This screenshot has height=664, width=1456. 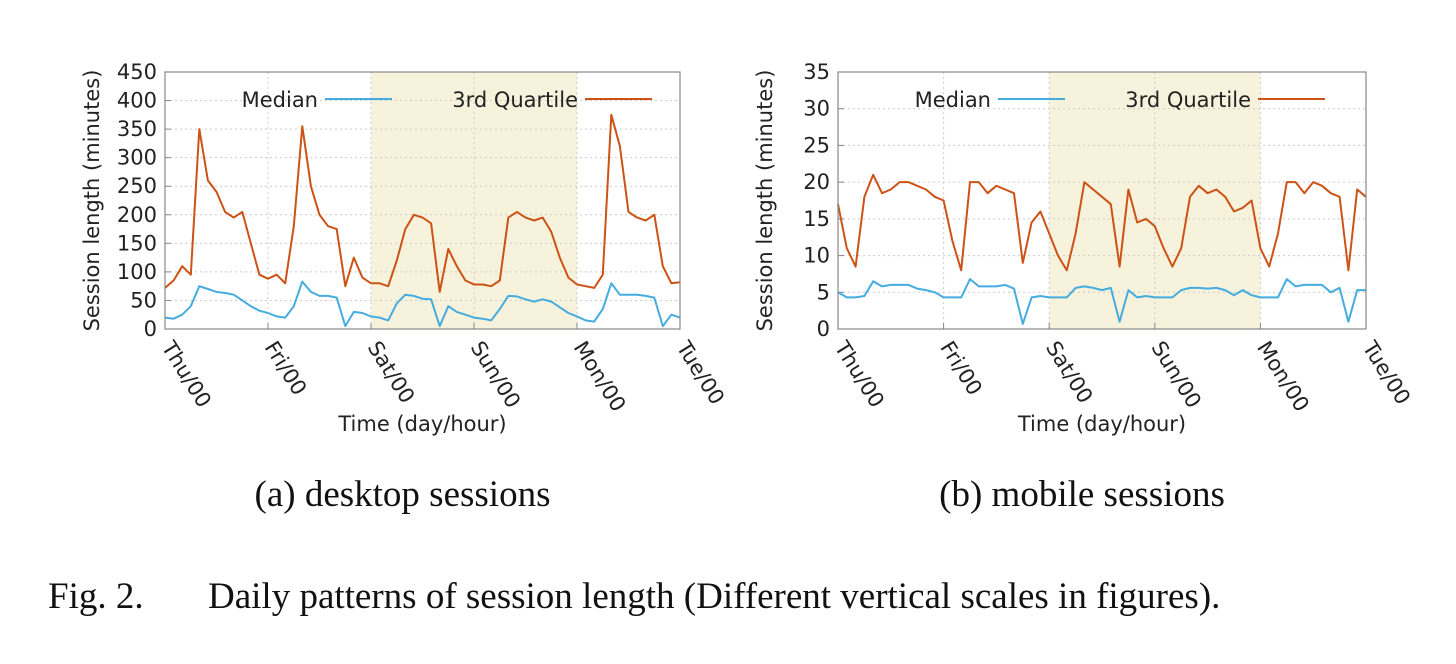 I want to click on y-tick-label: 20, so click(x=816, y=182).